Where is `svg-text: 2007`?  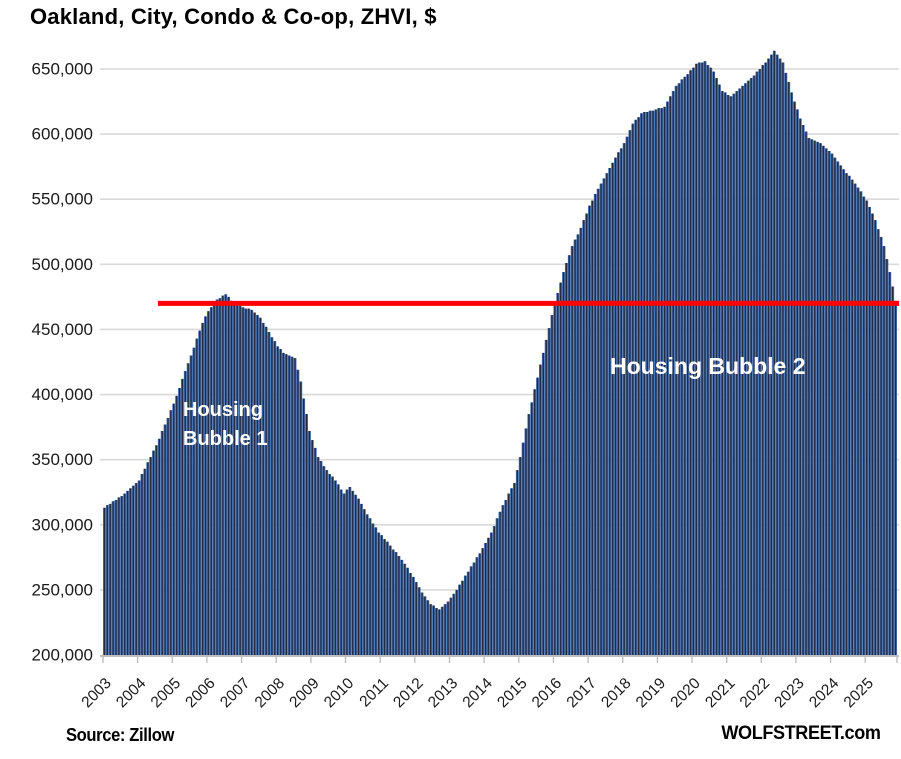
svg-text: 2007 is located at coordinates (235, 693).